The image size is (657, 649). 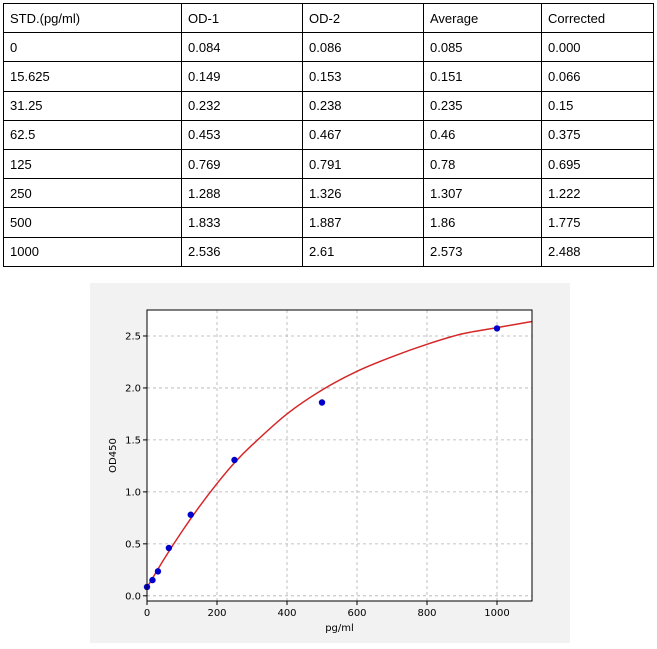 I want to click on table-row: 15.625 0.149 0.153 0.151 0.066, so click(x=328, y=76).